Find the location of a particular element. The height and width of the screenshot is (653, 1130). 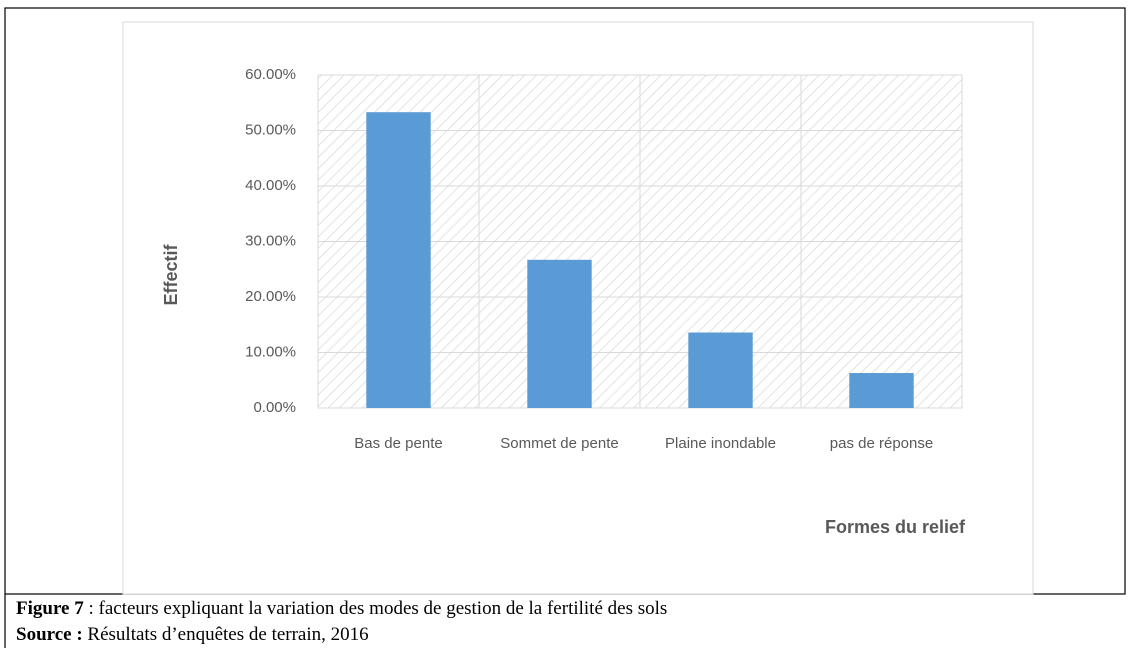

x-tick-label: Bas de pente is located at coordinates (398, 443).